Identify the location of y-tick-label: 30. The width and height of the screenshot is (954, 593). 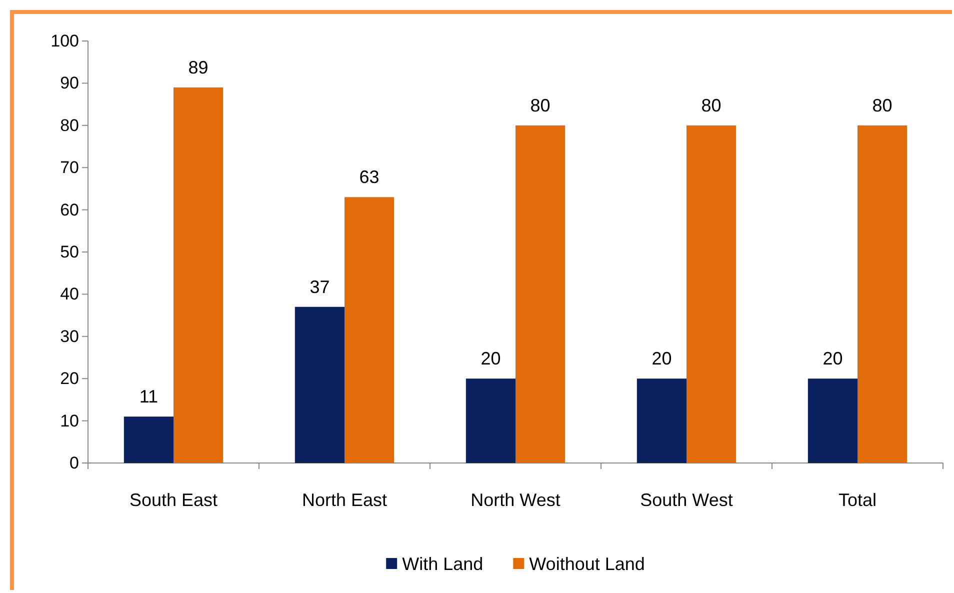
(69, 336).